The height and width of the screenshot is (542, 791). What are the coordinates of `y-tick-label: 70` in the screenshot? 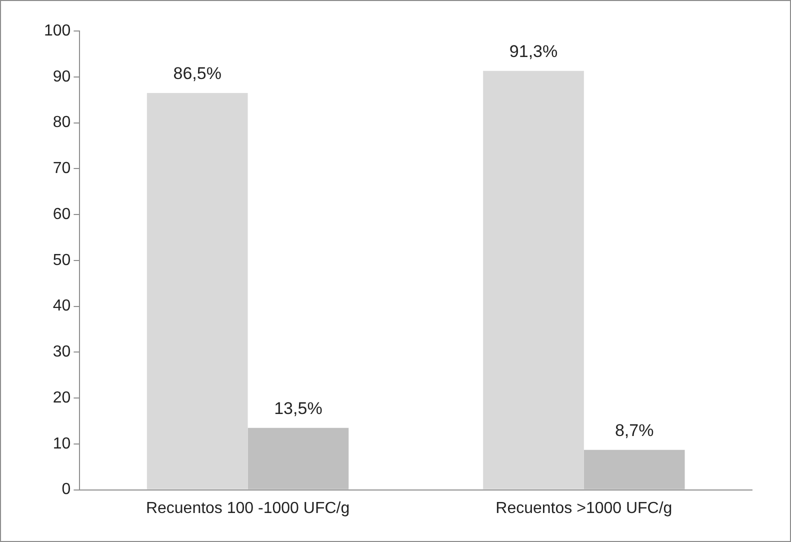 It's located at (61, 169).